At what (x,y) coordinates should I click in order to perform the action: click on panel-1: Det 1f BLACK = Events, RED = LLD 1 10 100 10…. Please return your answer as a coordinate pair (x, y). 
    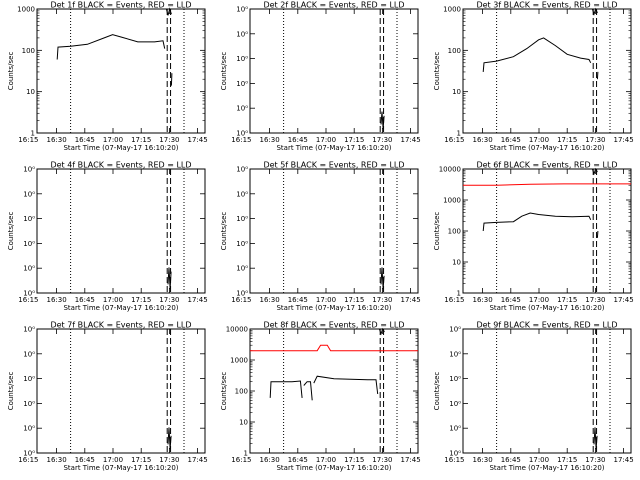
    Looking at the image, I should click on (107, 77).